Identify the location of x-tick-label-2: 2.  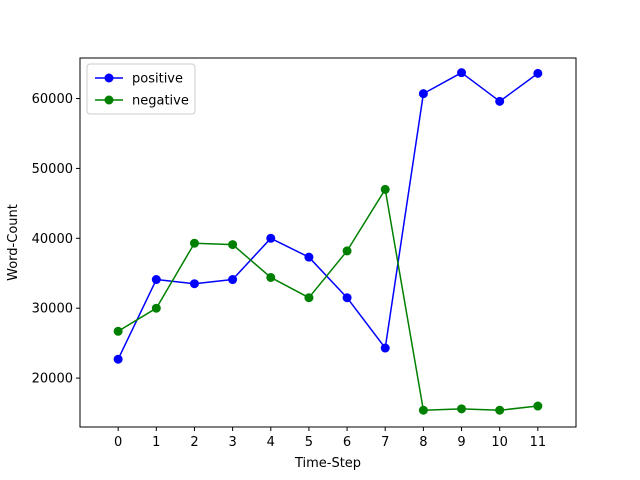
(194, 442).